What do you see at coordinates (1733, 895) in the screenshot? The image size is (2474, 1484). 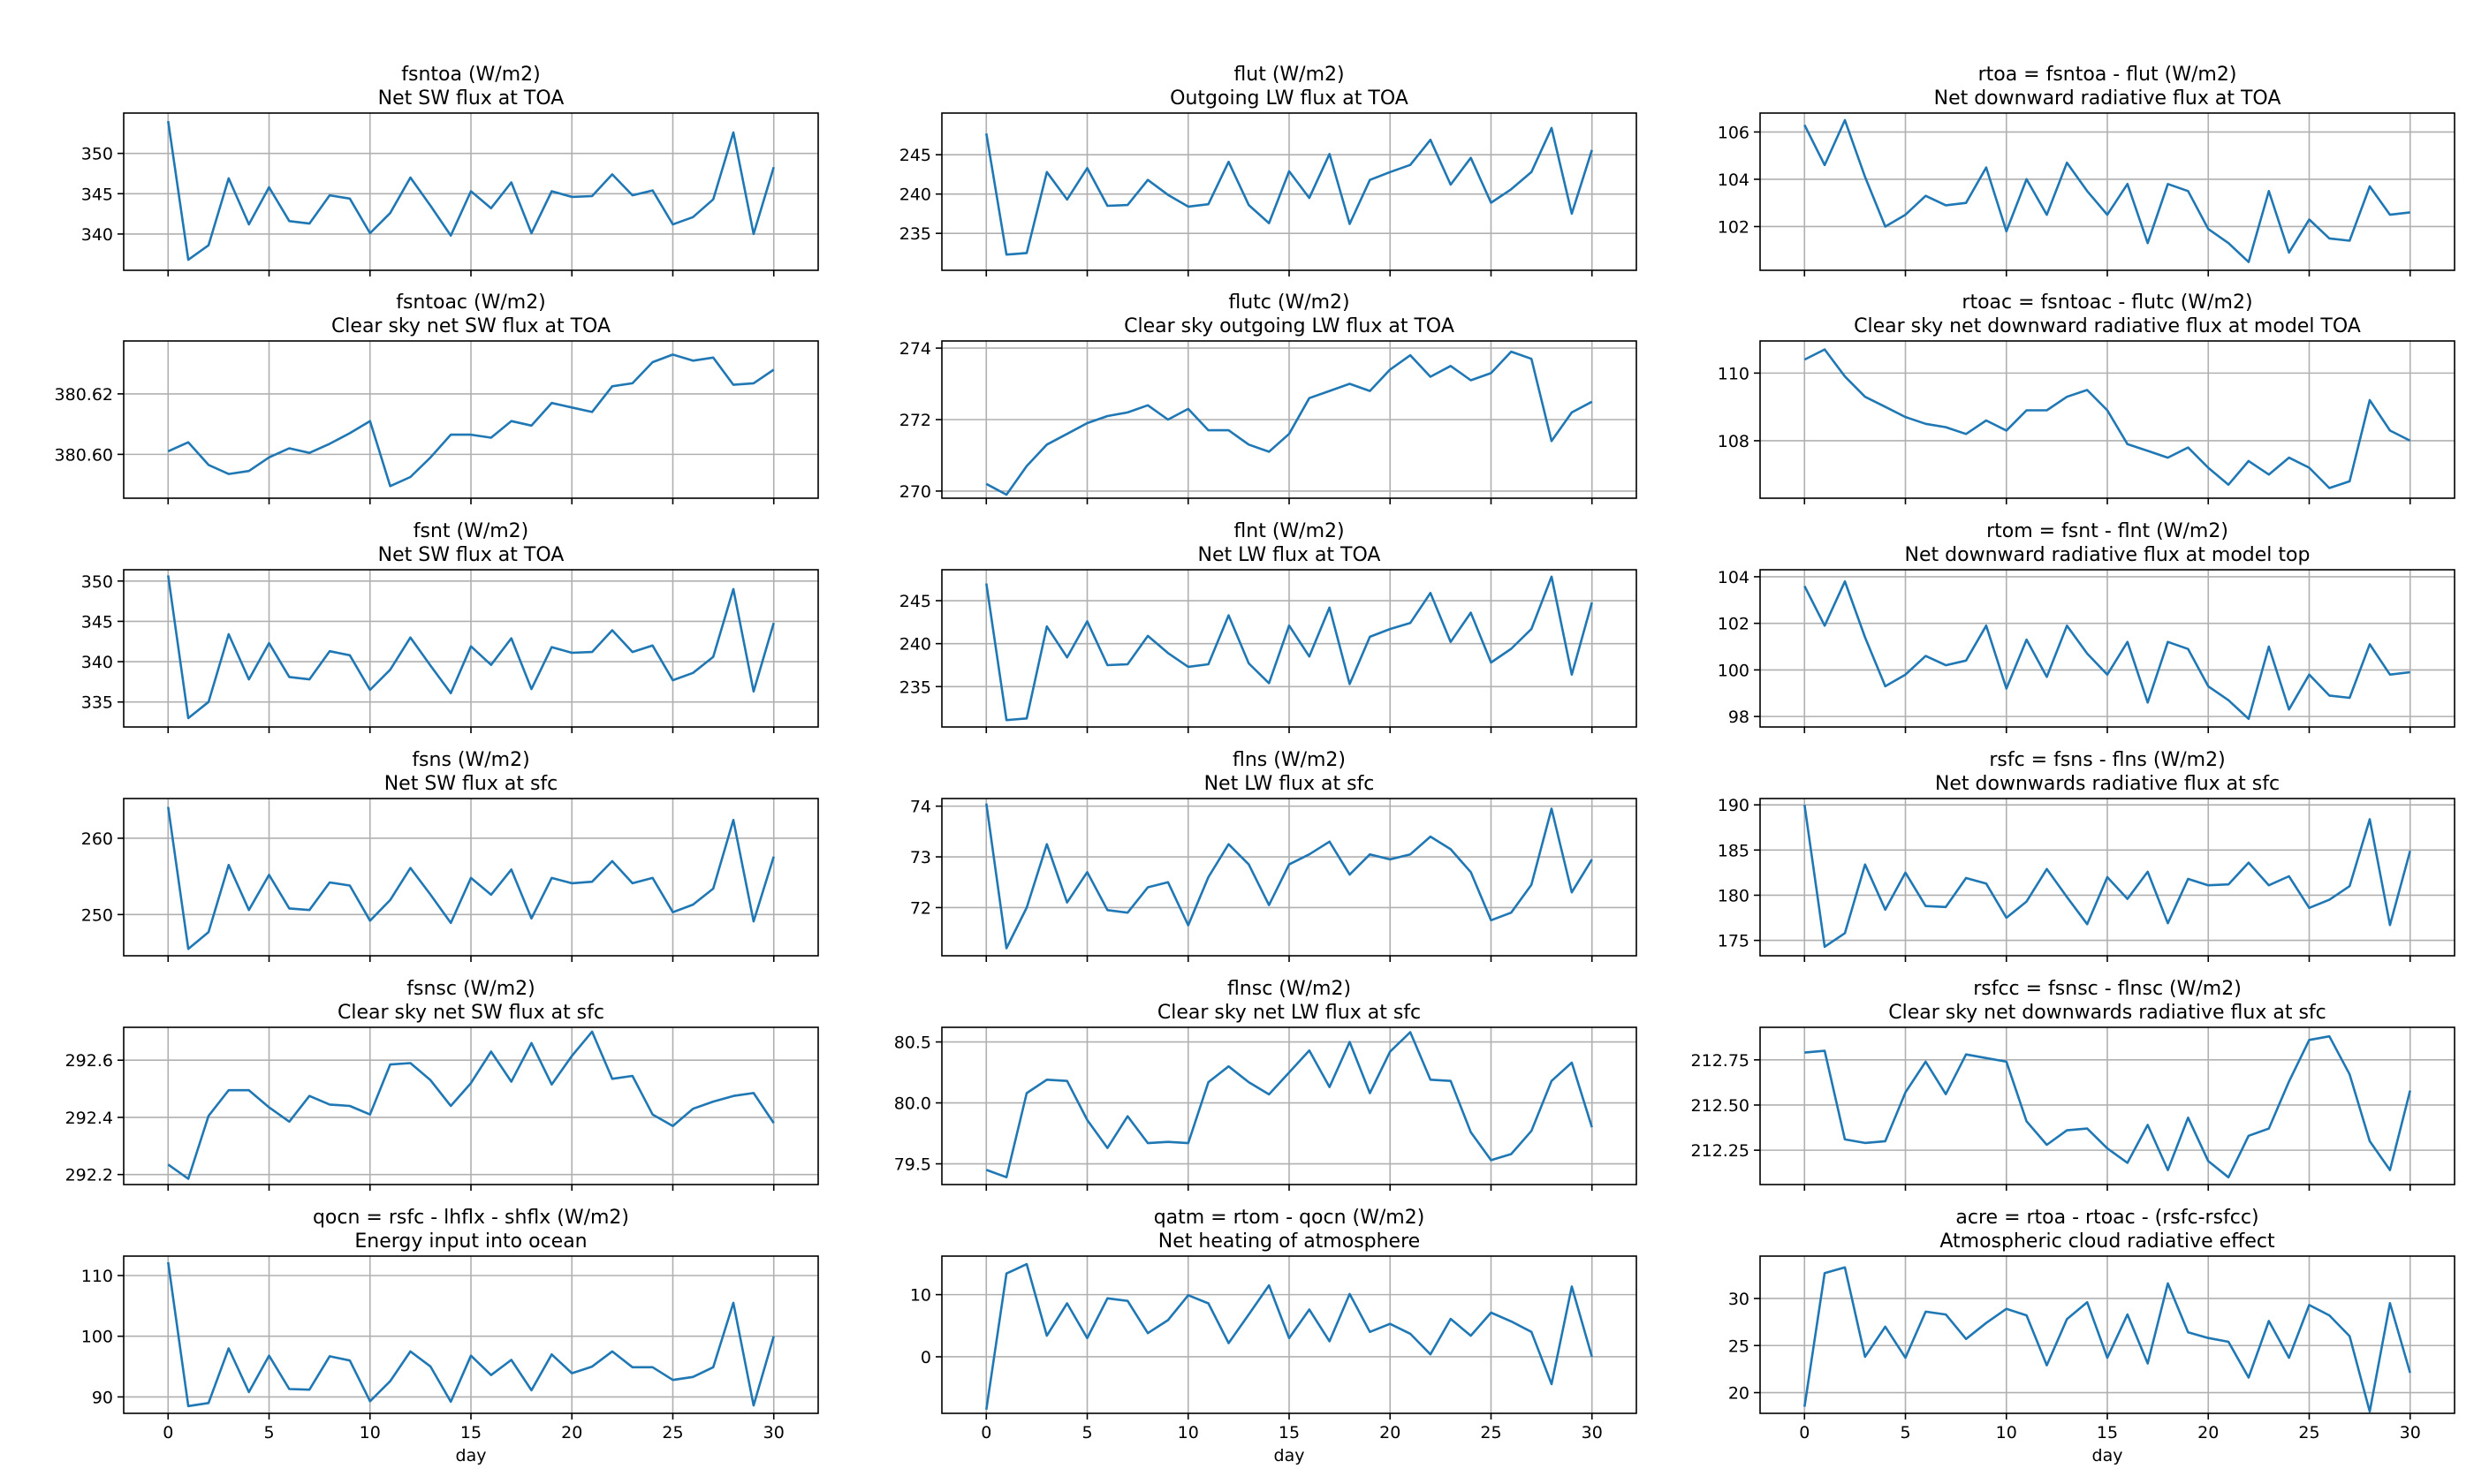 I see `y-tick-label: 180` at bounding box center [1733, 895].